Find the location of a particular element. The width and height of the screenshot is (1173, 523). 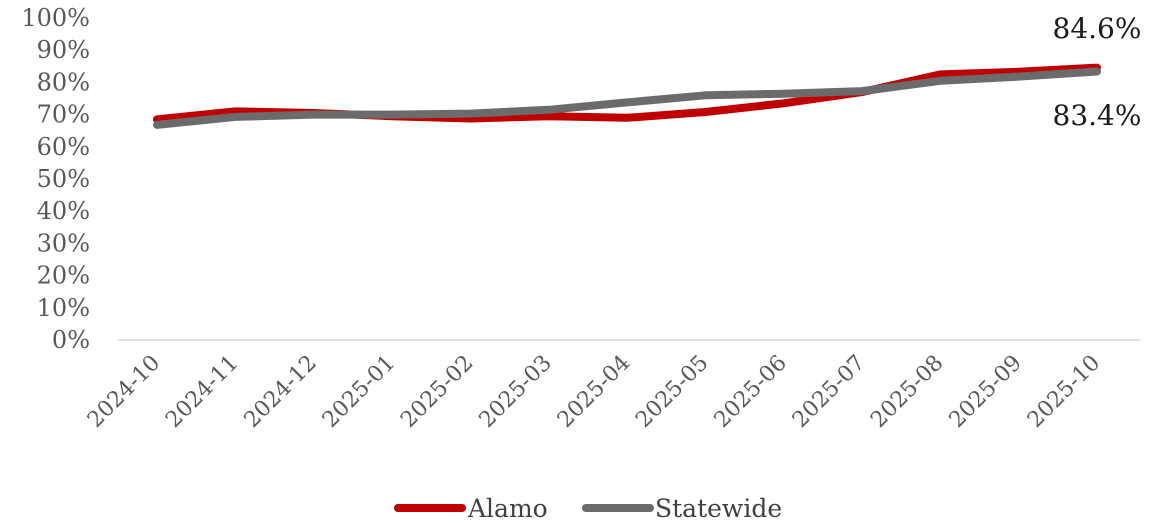

x-tick-label: 2025-07 is located at coordinates (829, 392).